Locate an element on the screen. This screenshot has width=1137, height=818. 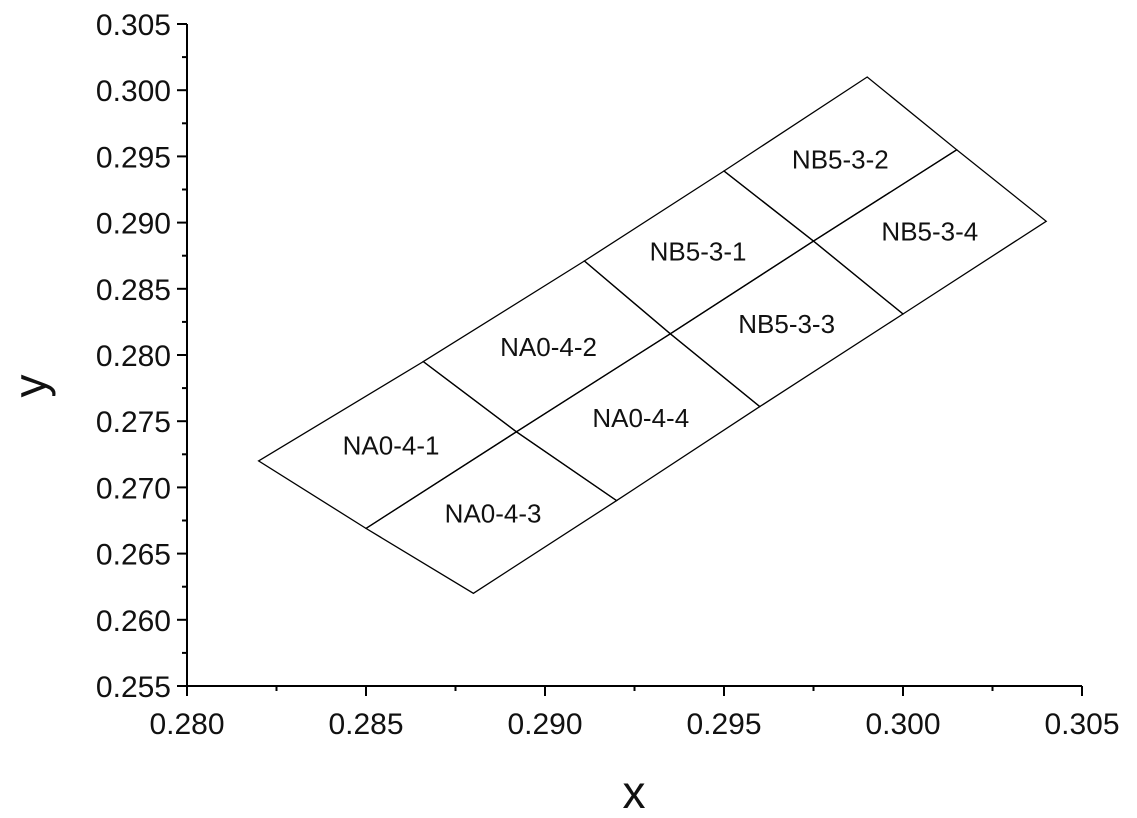
y-tick-label: 0.305 is located at coordinates (133, 25).